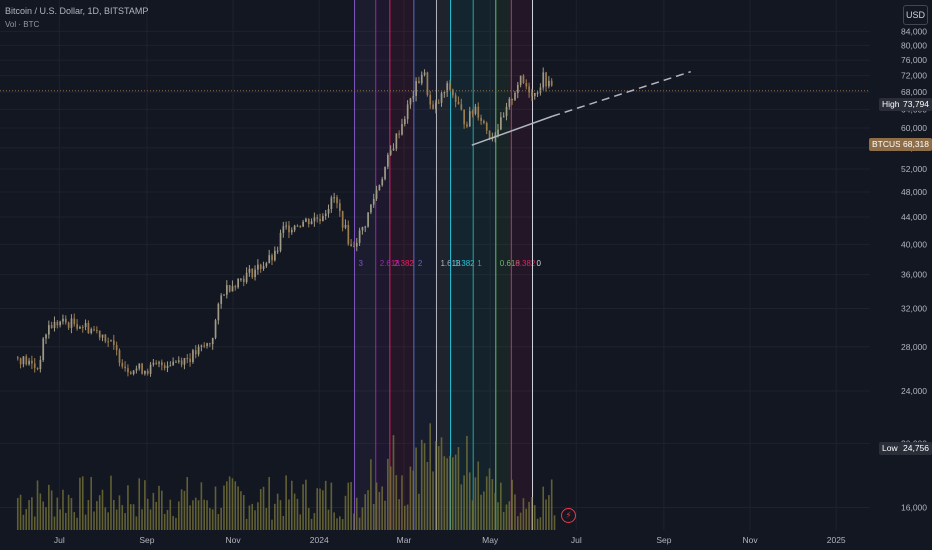 The image size is (932, 550). I want to click on volume-indicator-label: Vol · BTC, so click(22, 24).